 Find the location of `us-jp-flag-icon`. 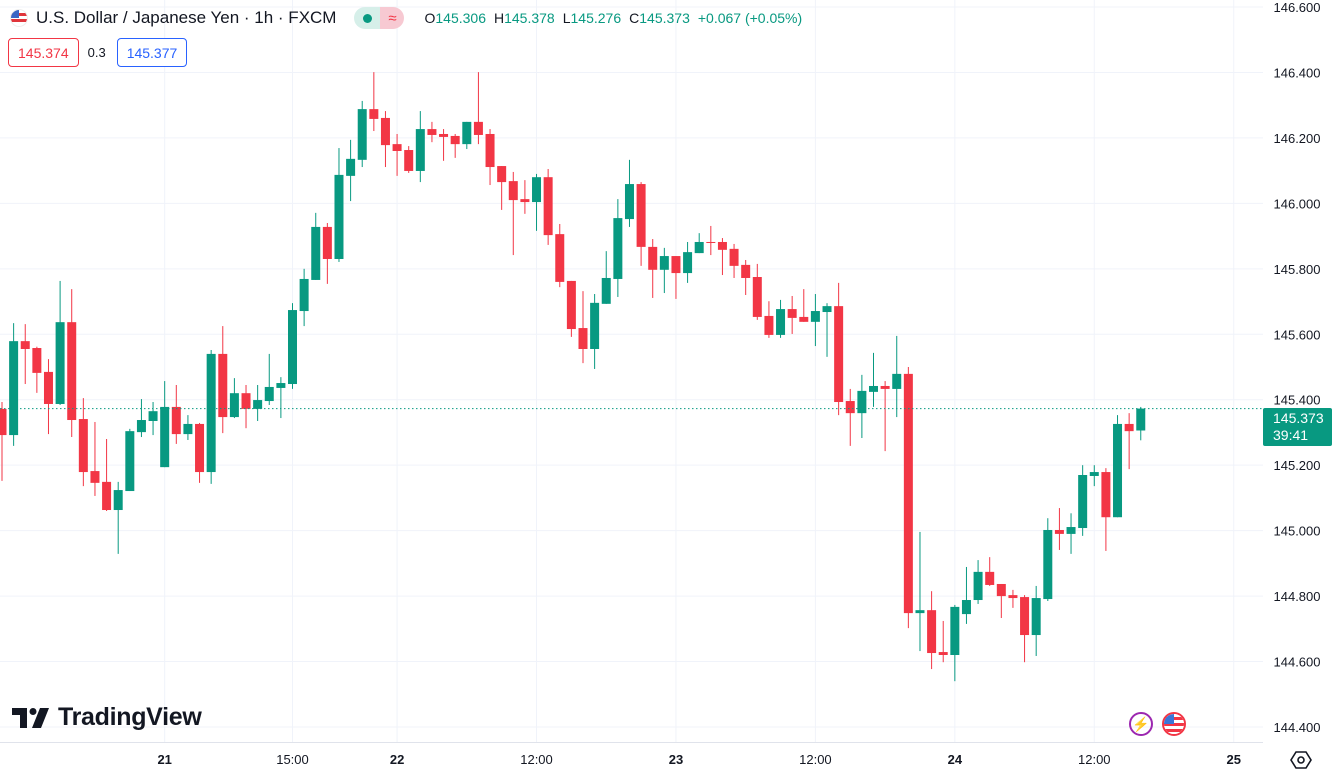

us-jp-flag-icon is located at coordinates (19, 18).